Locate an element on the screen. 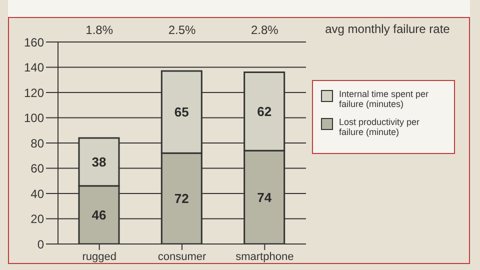 The image size is (480, 270). x-tick-label: rugged is located at coordinates (99, 256).